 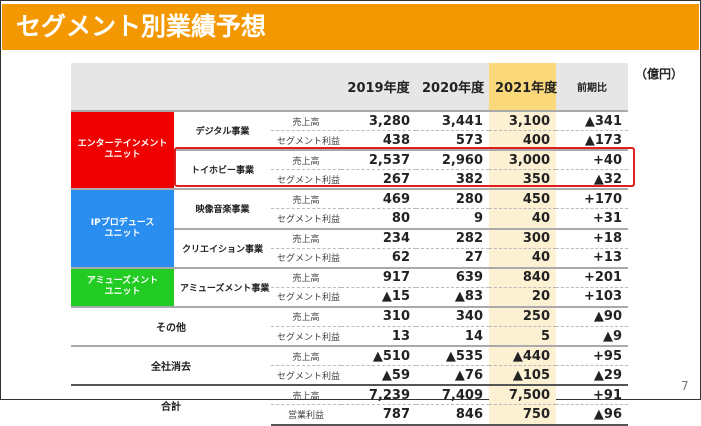 What do you see at coordinates (171, 404) in the screenshot?
I see `category-name: 合計` at bounding box center [171, 404].